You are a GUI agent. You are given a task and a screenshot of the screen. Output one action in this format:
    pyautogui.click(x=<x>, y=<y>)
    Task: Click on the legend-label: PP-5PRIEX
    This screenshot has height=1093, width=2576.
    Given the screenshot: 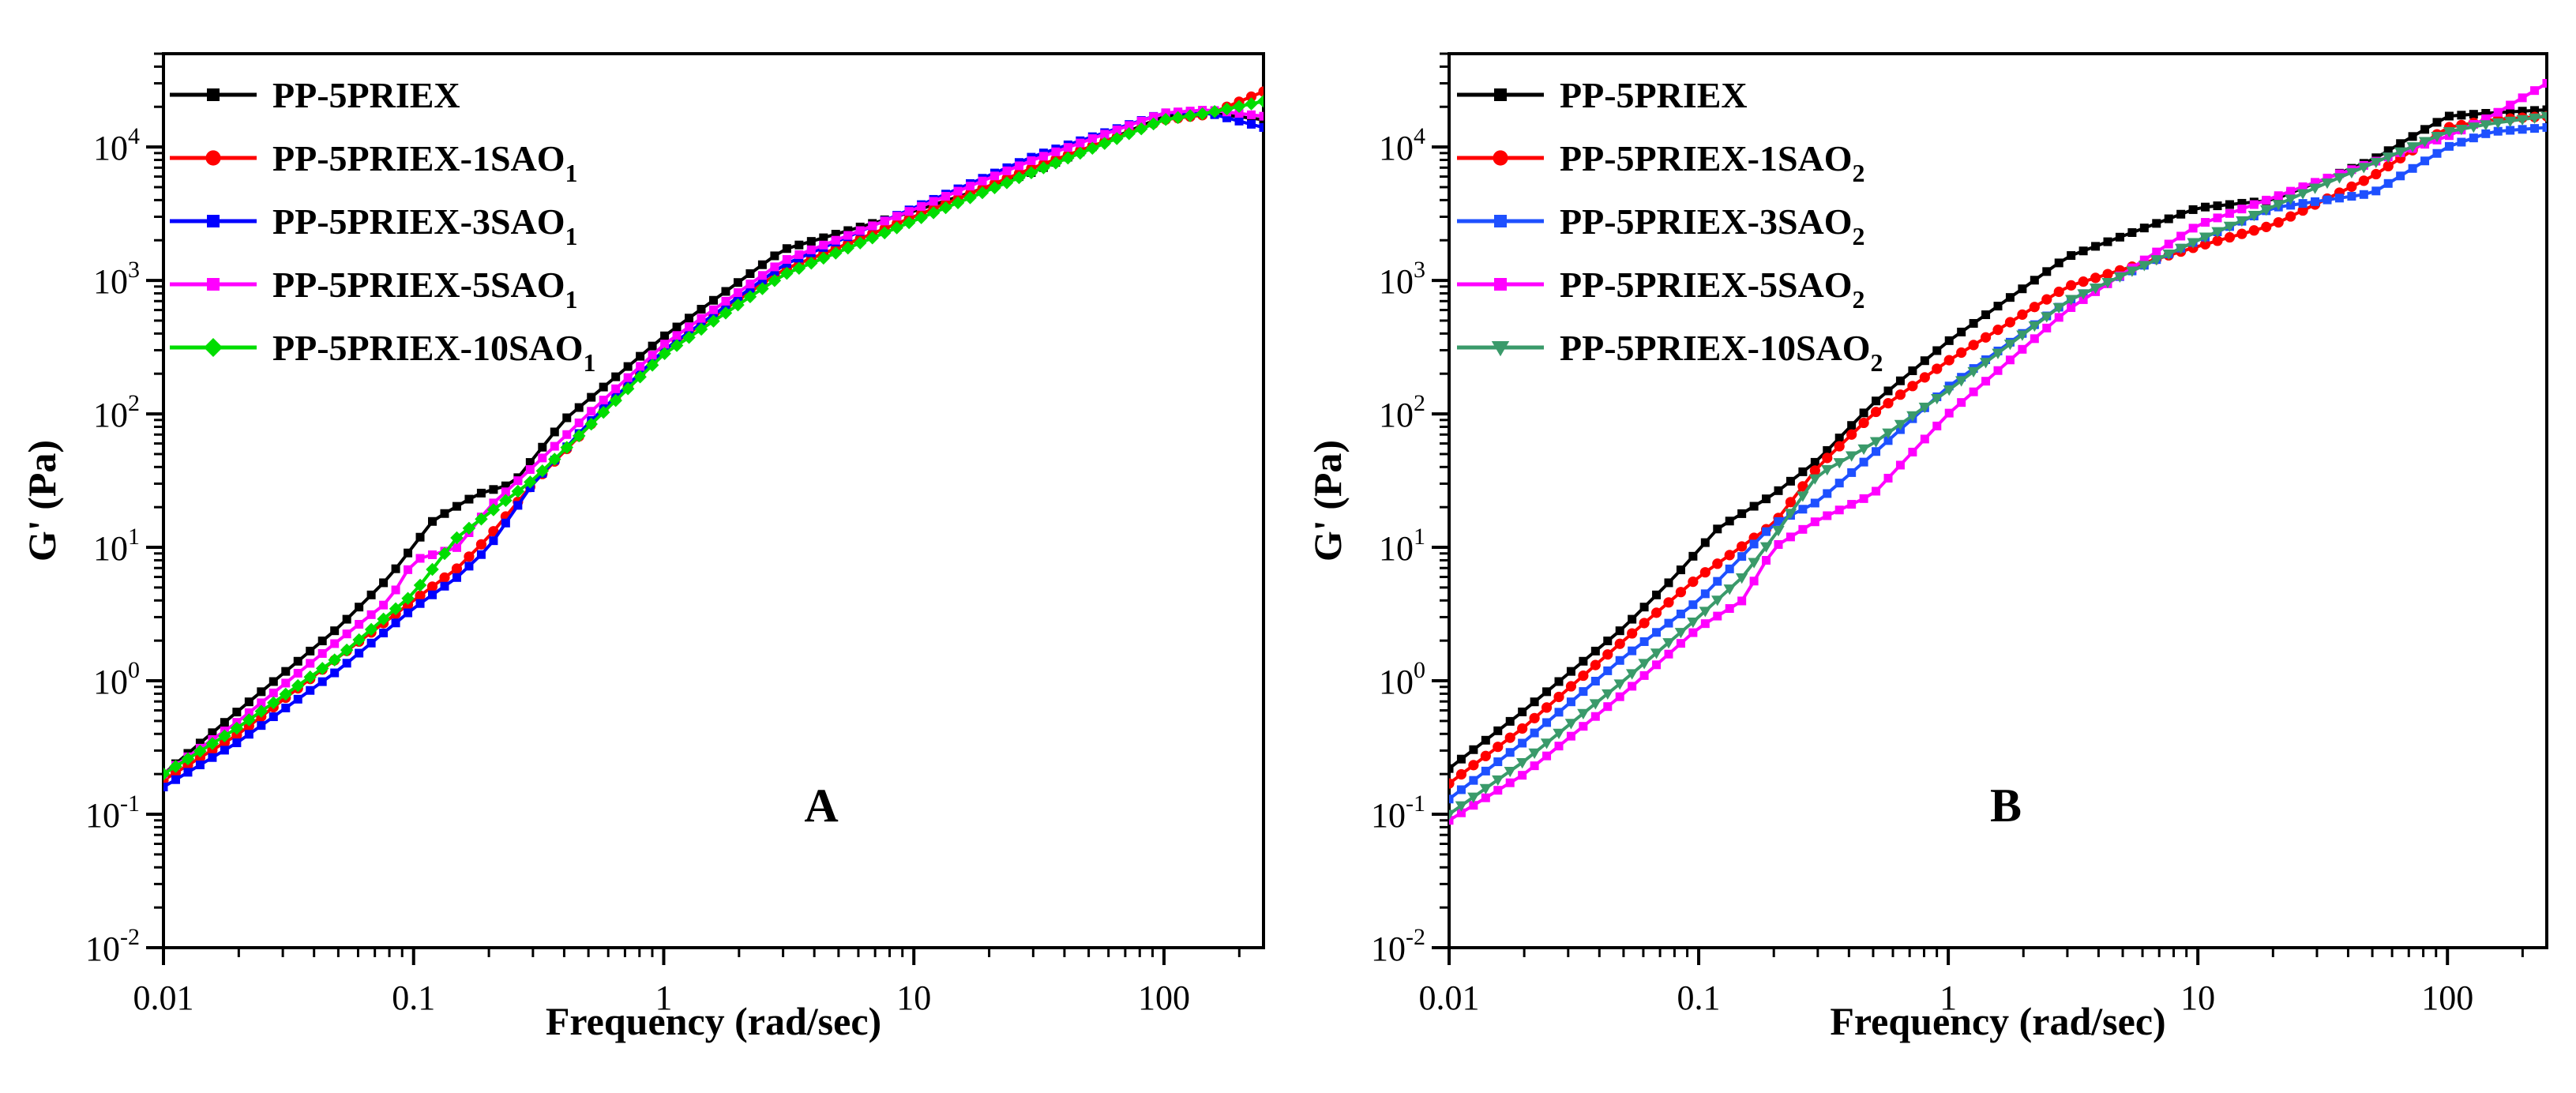 What is the action you would take?
    pyautogui.click(x=1654, y=95)
    